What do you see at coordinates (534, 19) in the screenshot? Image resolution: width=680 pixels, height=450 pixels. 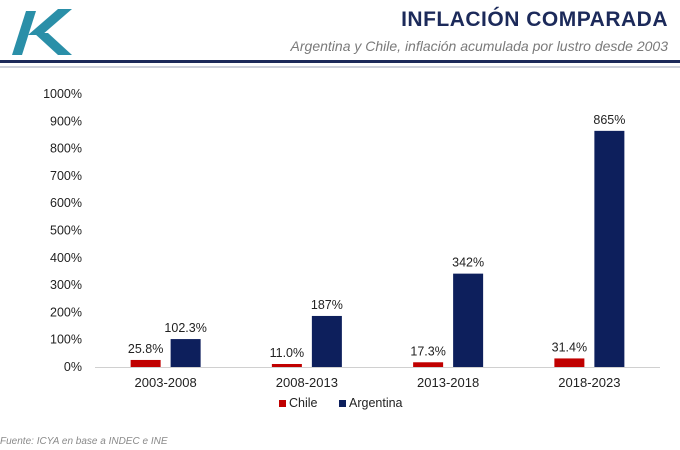 I see `page-title: INFLACIÓN COMPARADA` at bounding box center [534, 19].